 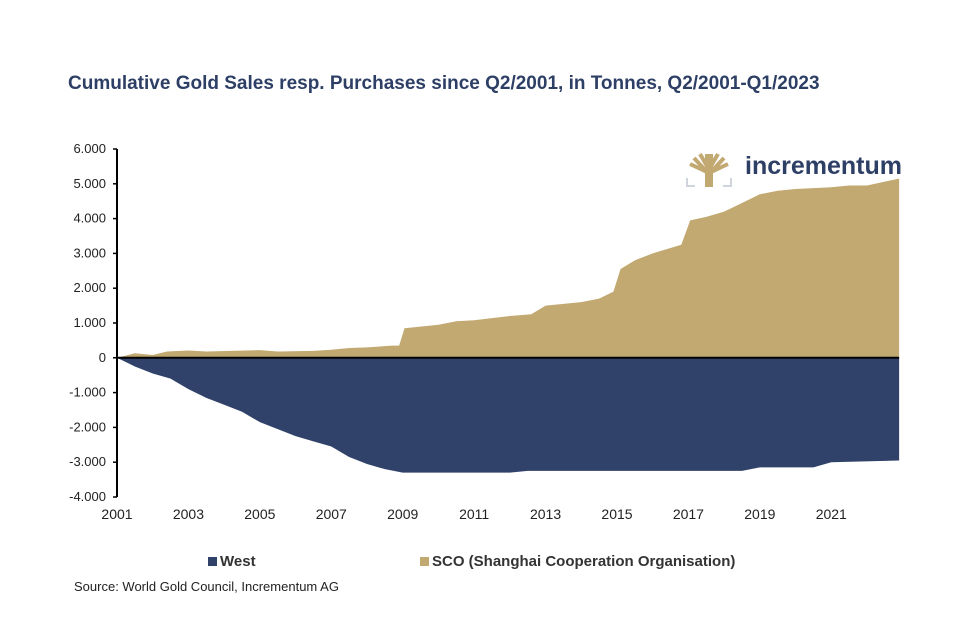 I want to click on x-tick-label: 2019, so click(x=759, y=514).